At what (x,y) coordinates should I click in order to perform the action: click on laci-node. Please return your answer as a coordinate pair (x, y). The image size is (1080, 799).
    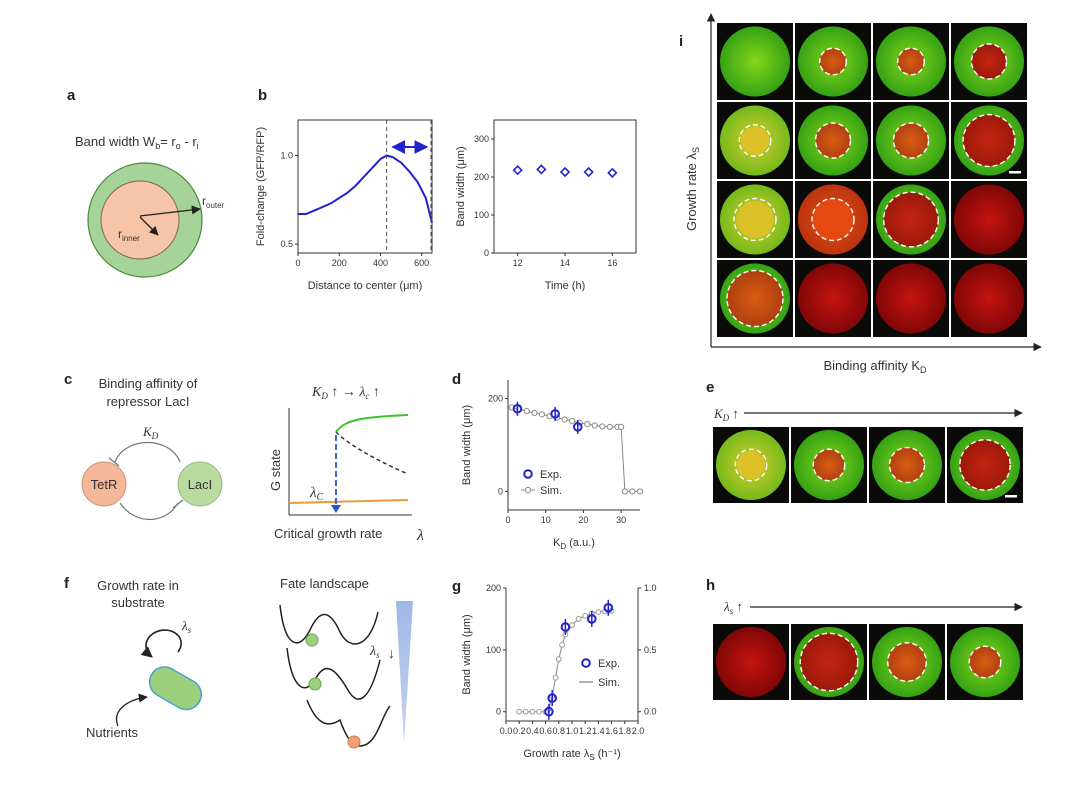
    Looking at the image, I should click on (200, 484).